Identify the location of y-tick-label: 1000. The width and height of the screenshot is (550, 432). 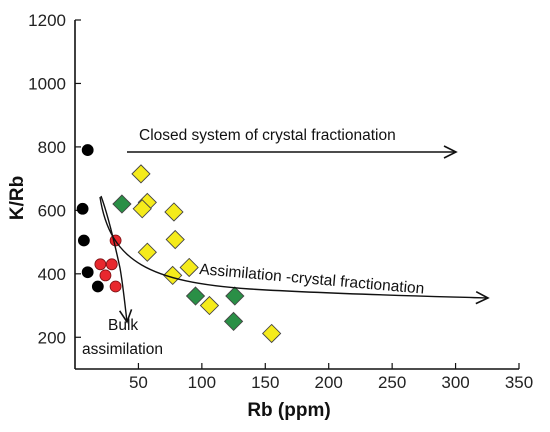
(47, 83).